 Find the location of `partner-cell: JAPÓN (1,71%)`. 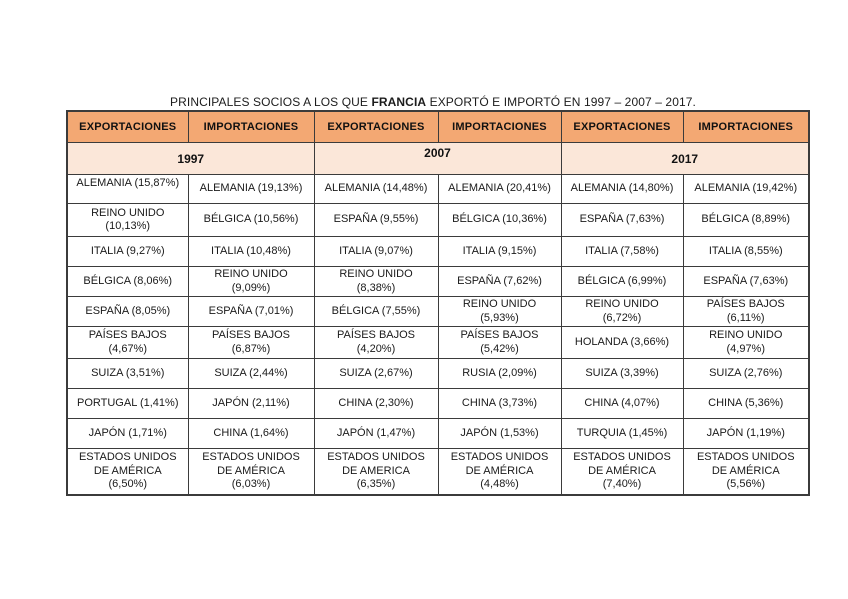

partner-cell: JAPÓN (1,71%) is located at coordinates (127, 433).